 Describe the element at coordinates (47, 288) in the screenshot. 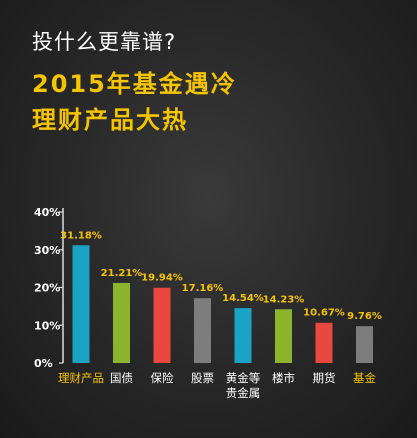

I see `y-tick-label: 20%` at that location.